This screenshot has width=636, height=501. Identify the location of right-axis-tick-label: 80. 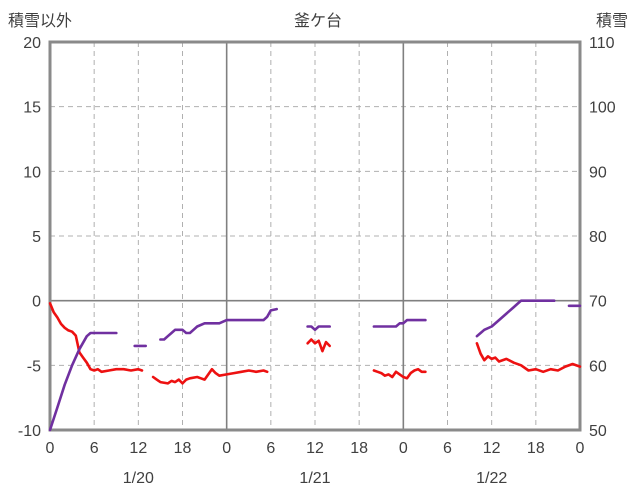
(598, 237).